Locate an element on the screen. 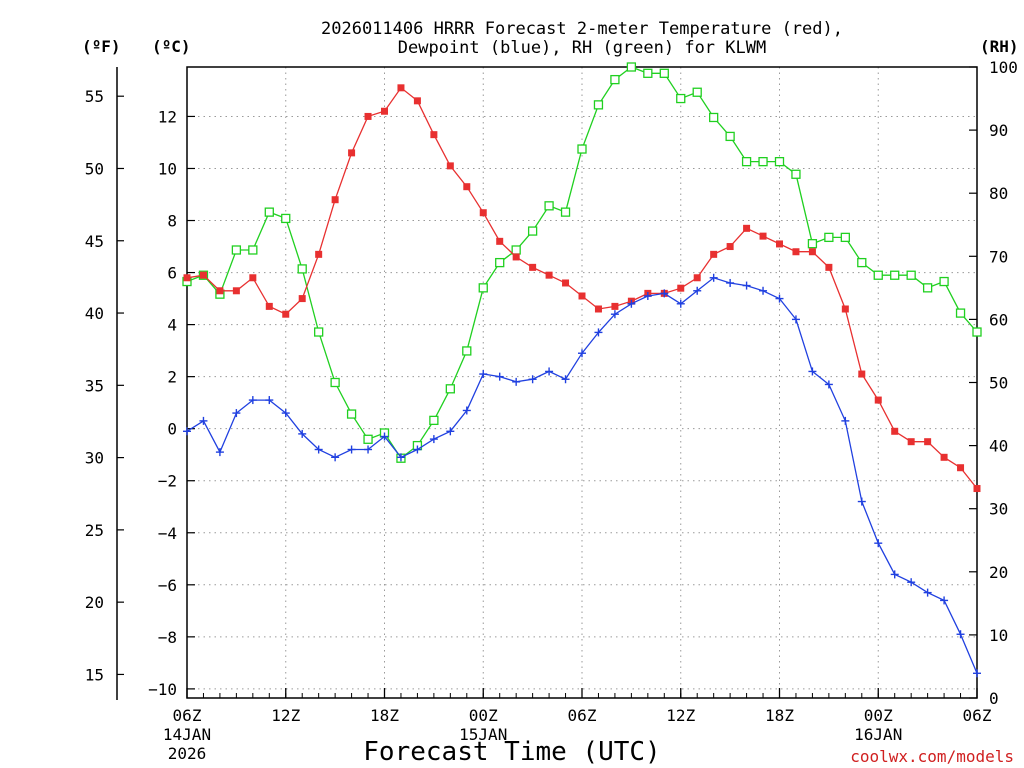 This screenshot has width=1024, height=768. rh-tick-label: 10 is located at coordinates (998, 635).